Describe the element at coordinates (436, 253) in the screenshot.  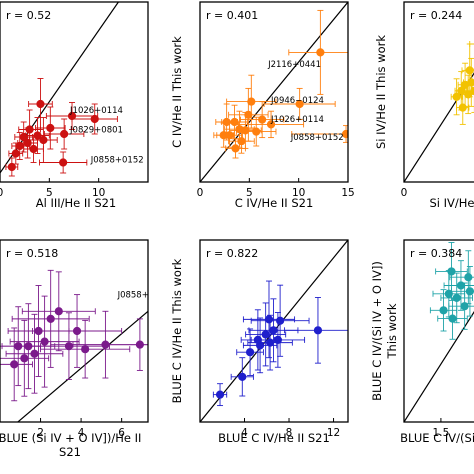
I see `correlation-label: r = 0.384` at that location.